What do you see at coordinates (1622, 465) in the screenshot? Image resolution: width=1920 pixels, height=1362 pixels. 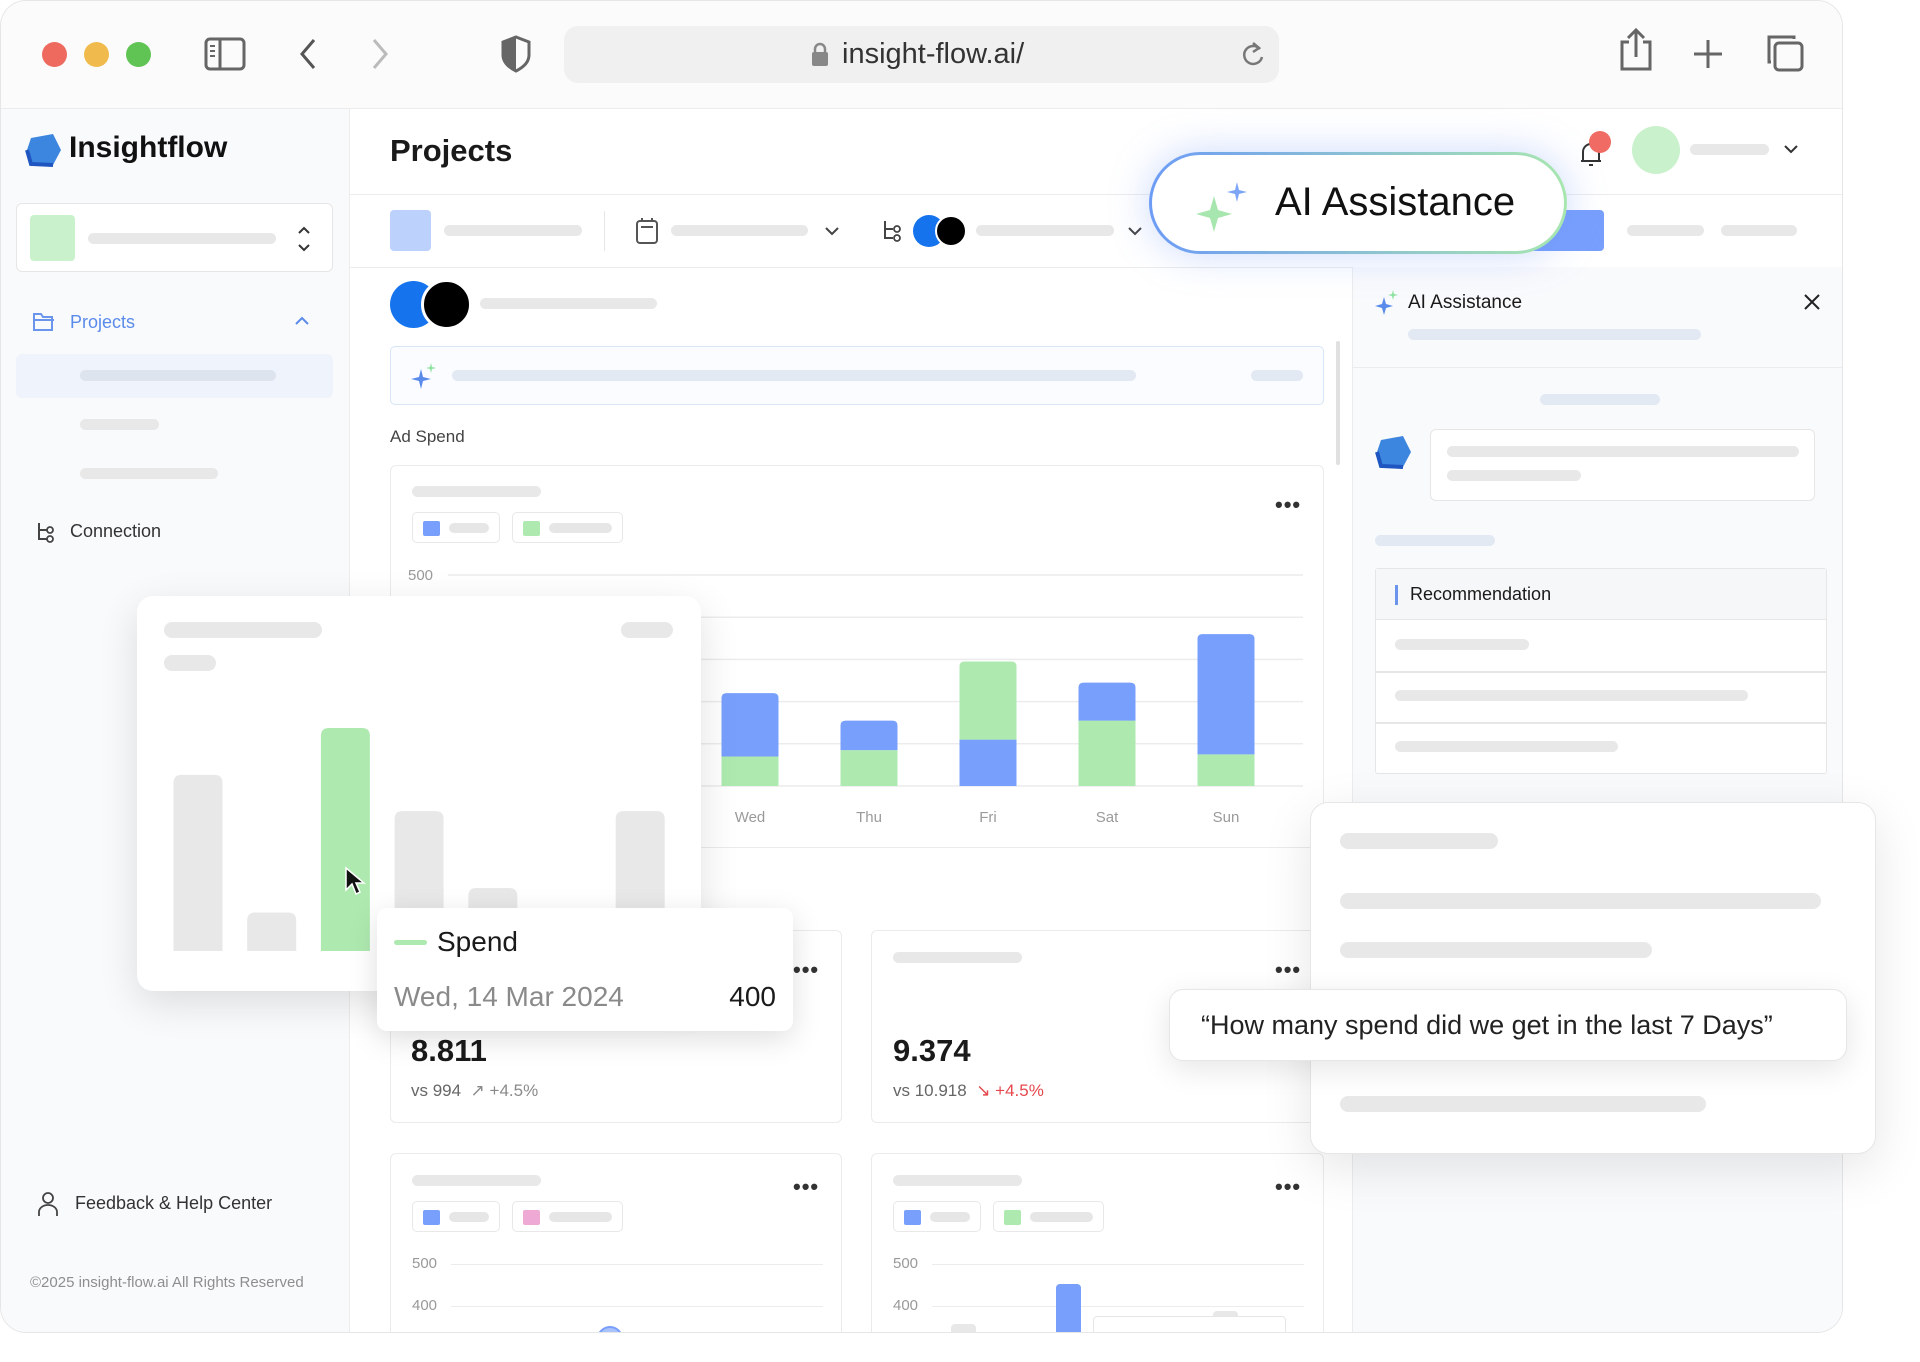 I see `assistant-message` at bounding box center [1622, 465].